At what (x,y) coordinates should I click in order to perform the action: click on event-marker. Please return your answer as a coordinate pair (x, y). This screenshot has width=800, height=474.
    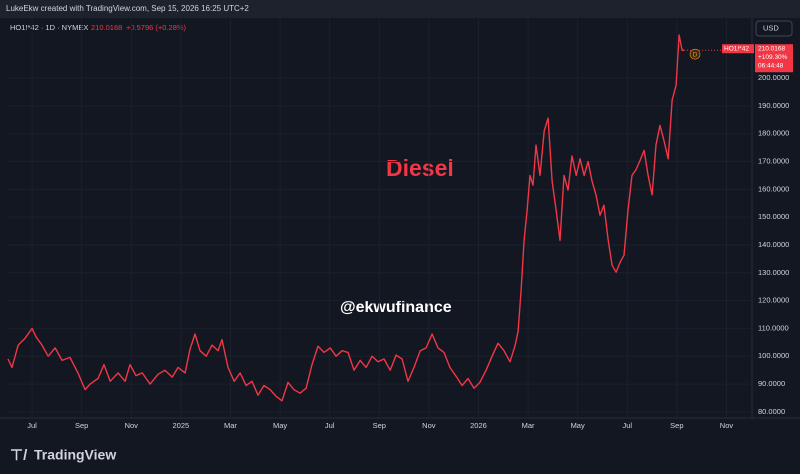
    Looking at the image, I should click on (695, 54).